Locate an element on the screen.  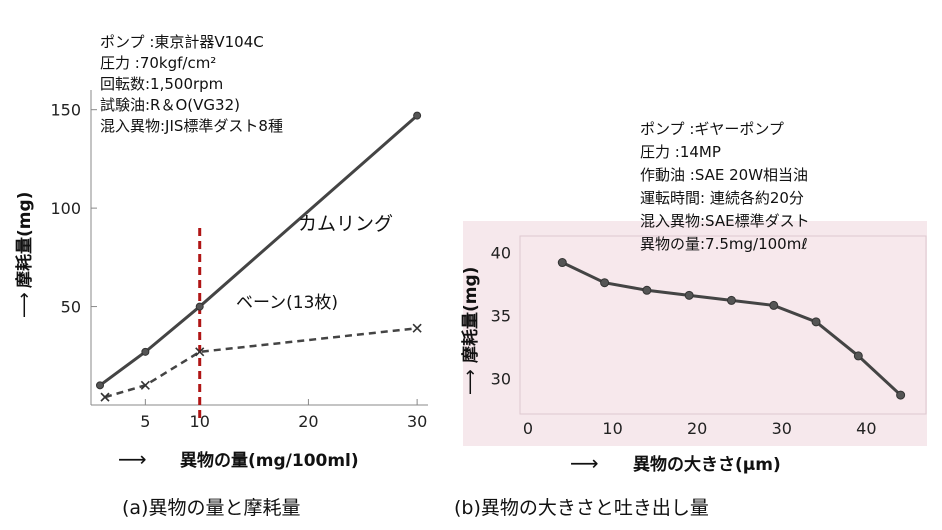
condition-line: 混入異物:SAE標準ダスト is located at coordinates (725, 221).